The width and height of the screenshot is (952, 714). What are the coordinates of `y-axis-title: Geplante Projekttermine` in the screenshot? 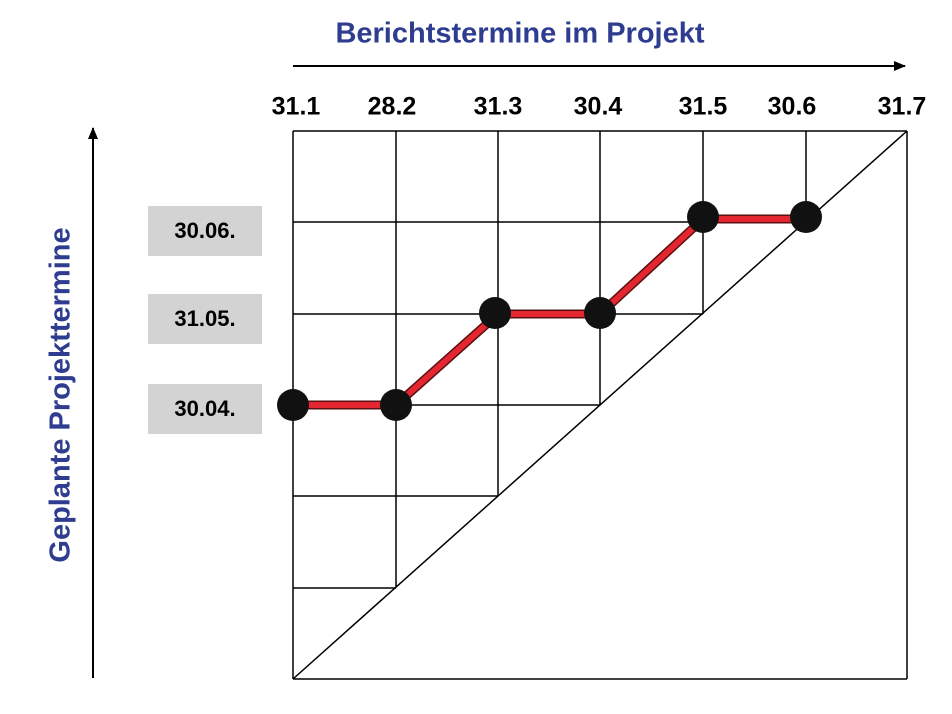 It's located at (61, 394).